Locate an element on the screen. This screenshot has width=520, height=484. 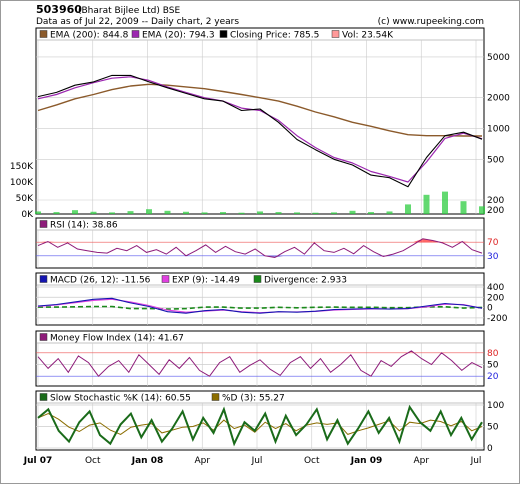
volume-tick: 150K is located at coordinates (22, 167).